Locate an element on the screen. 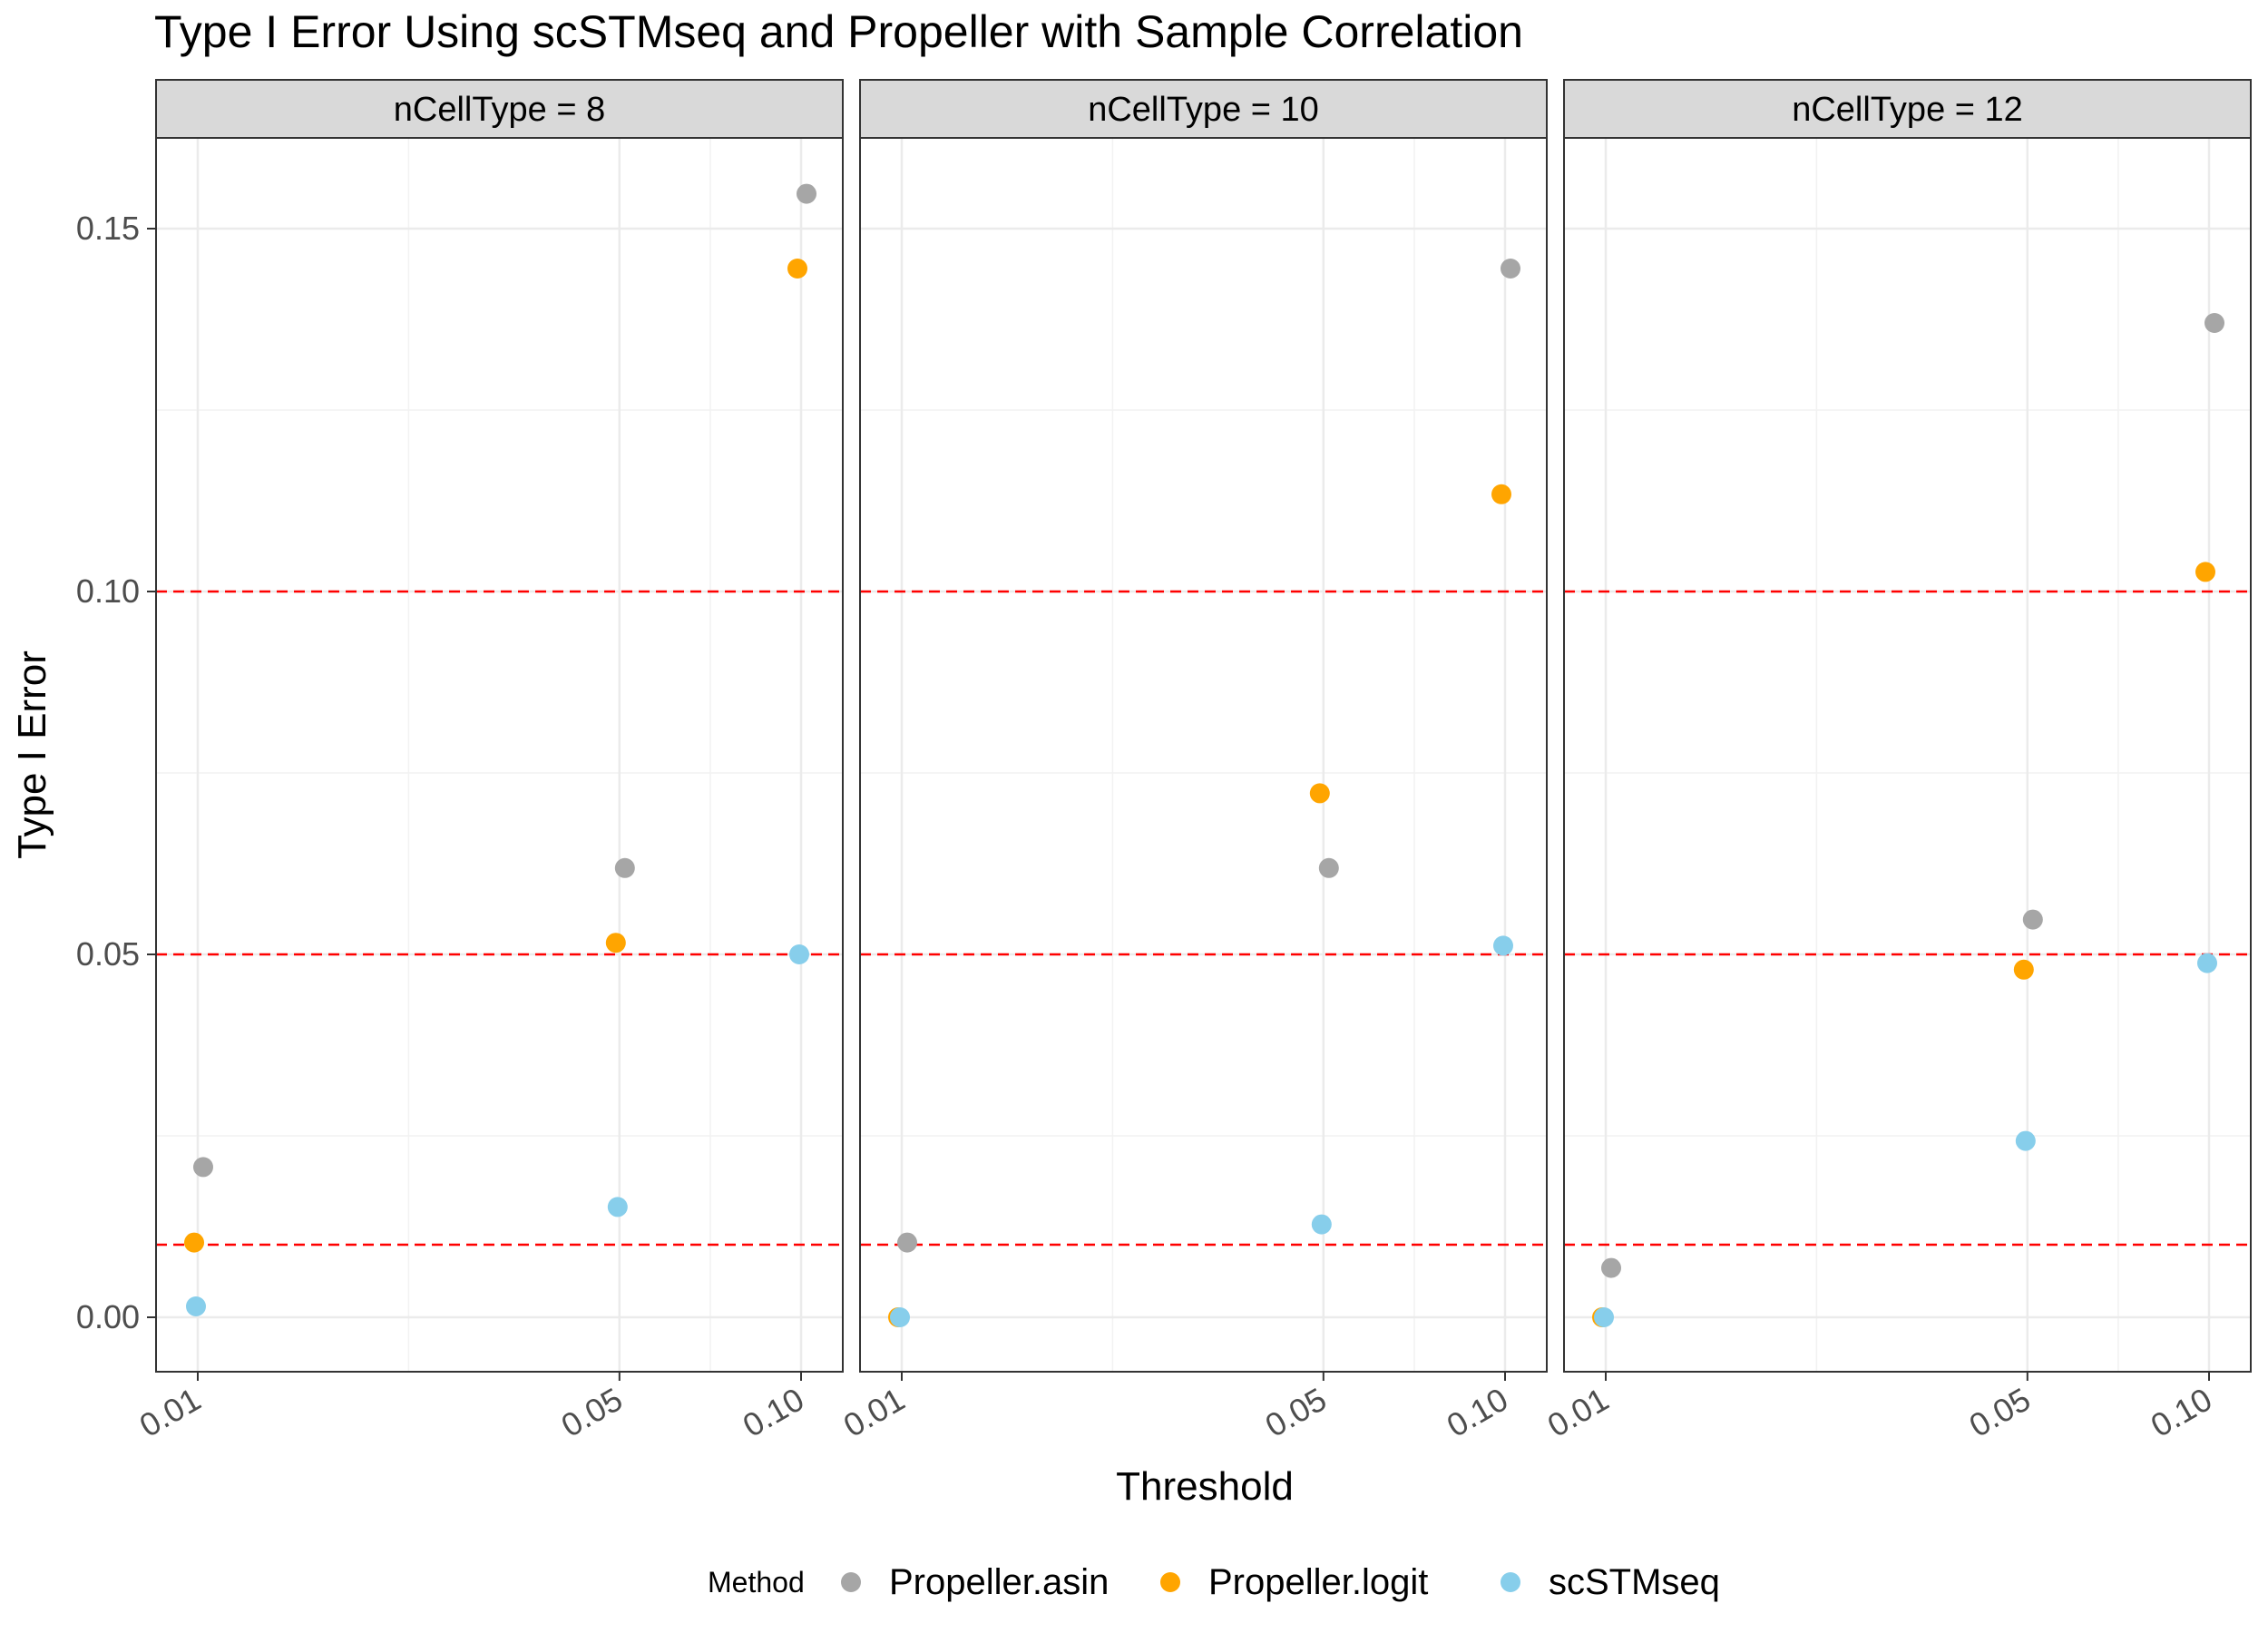 The width and height of the screenshot is (2268, 1633). legend-title: Method is located at coordinates (757, 1582).